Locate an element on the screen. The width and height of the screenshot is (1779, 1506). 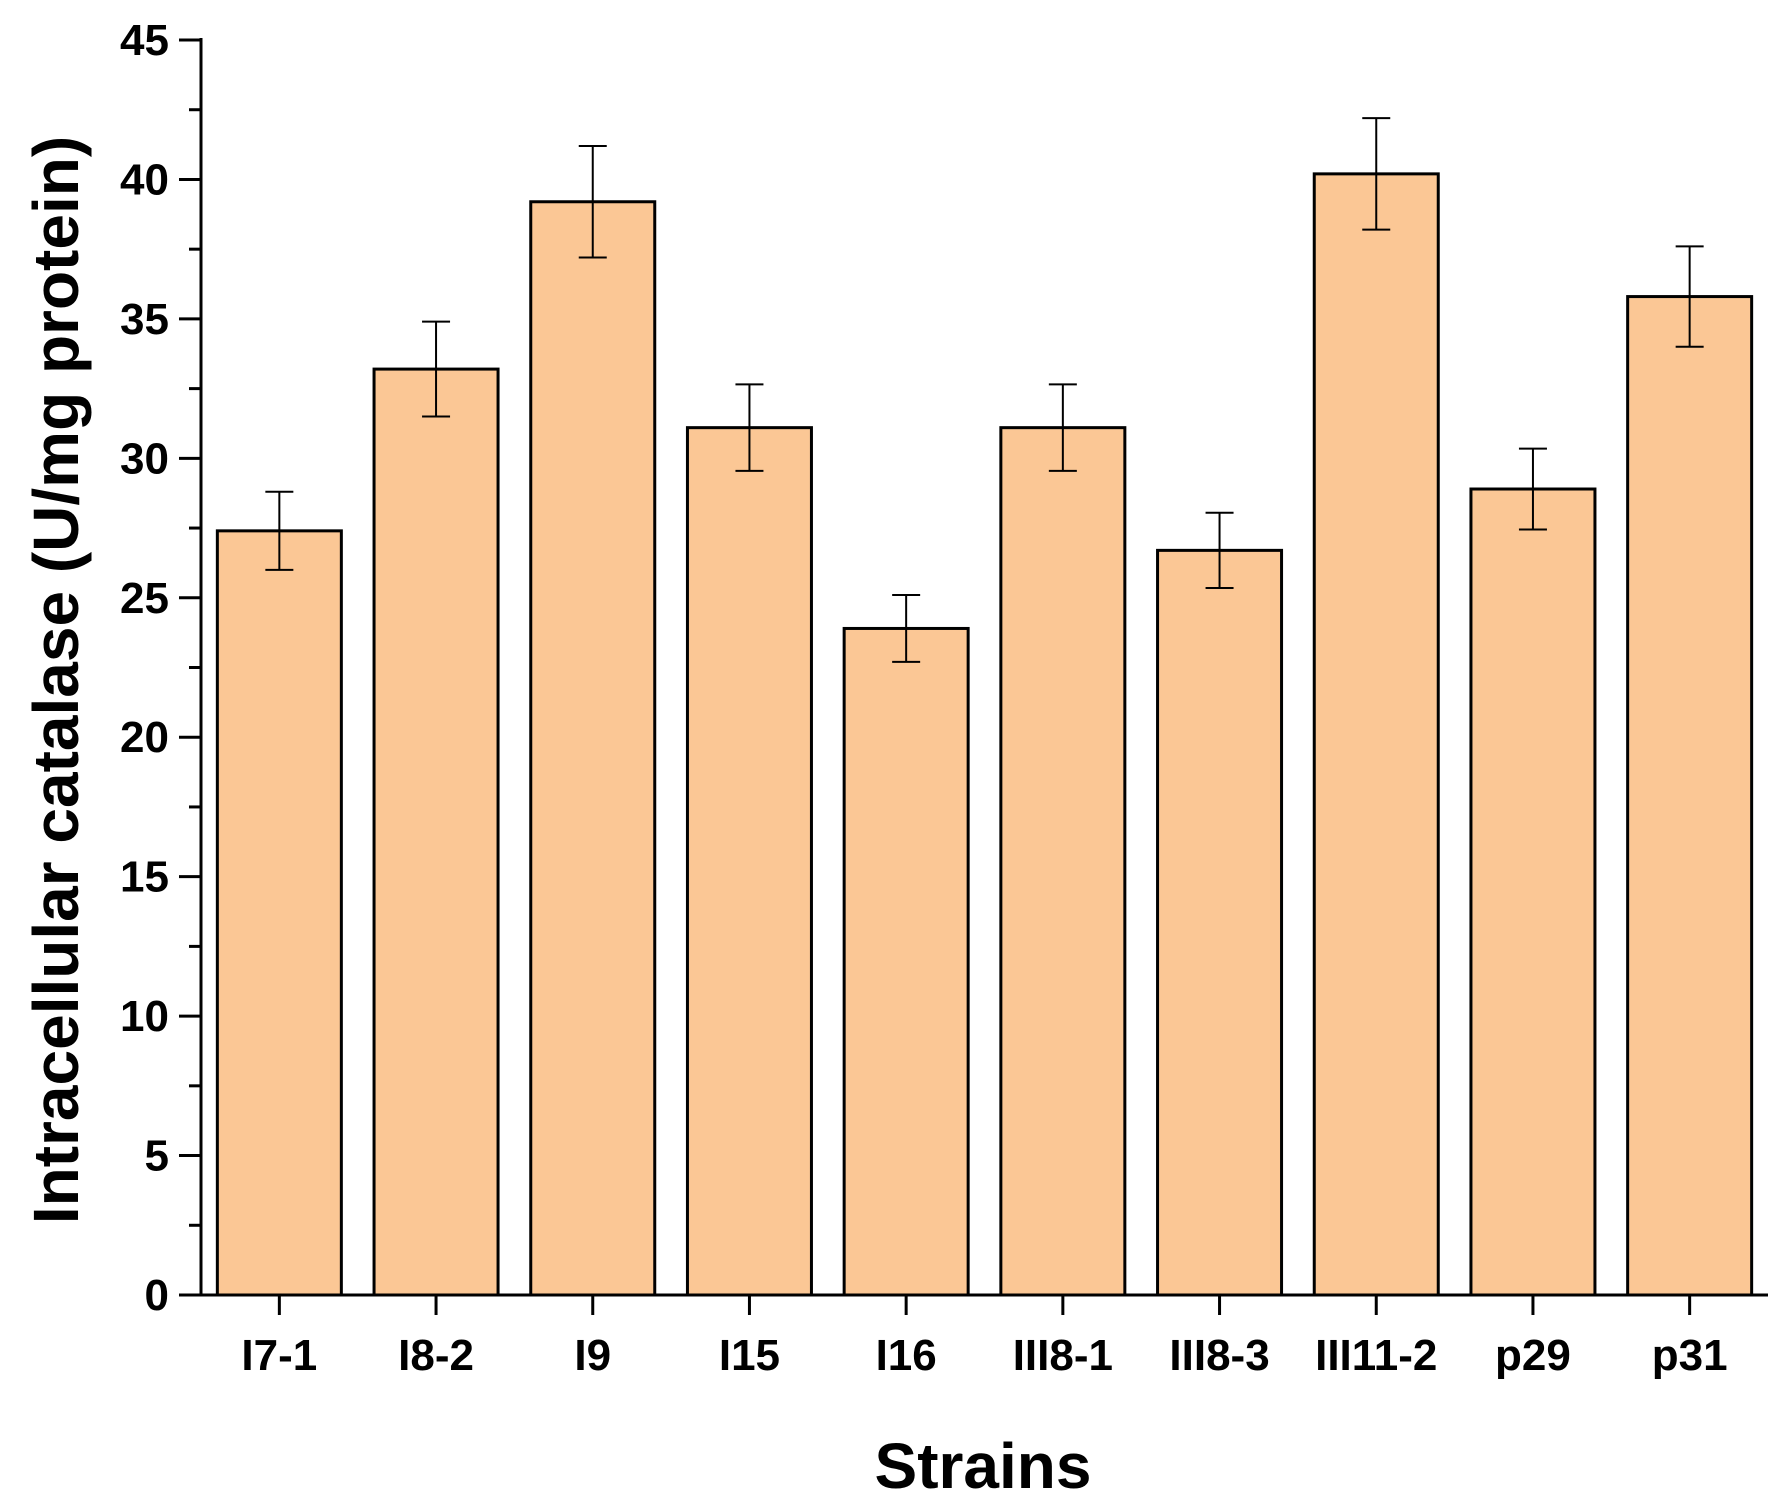
x-tick-label-III8-1: III8-1 is located at coordinates (1063, 1355).